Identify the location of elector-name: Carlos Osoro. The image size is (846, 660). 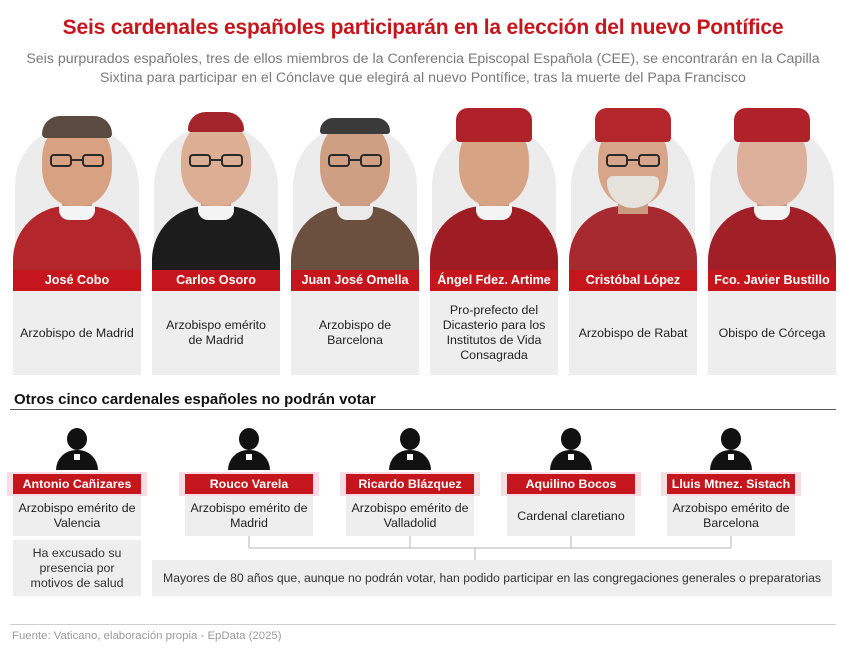
(216, 280).